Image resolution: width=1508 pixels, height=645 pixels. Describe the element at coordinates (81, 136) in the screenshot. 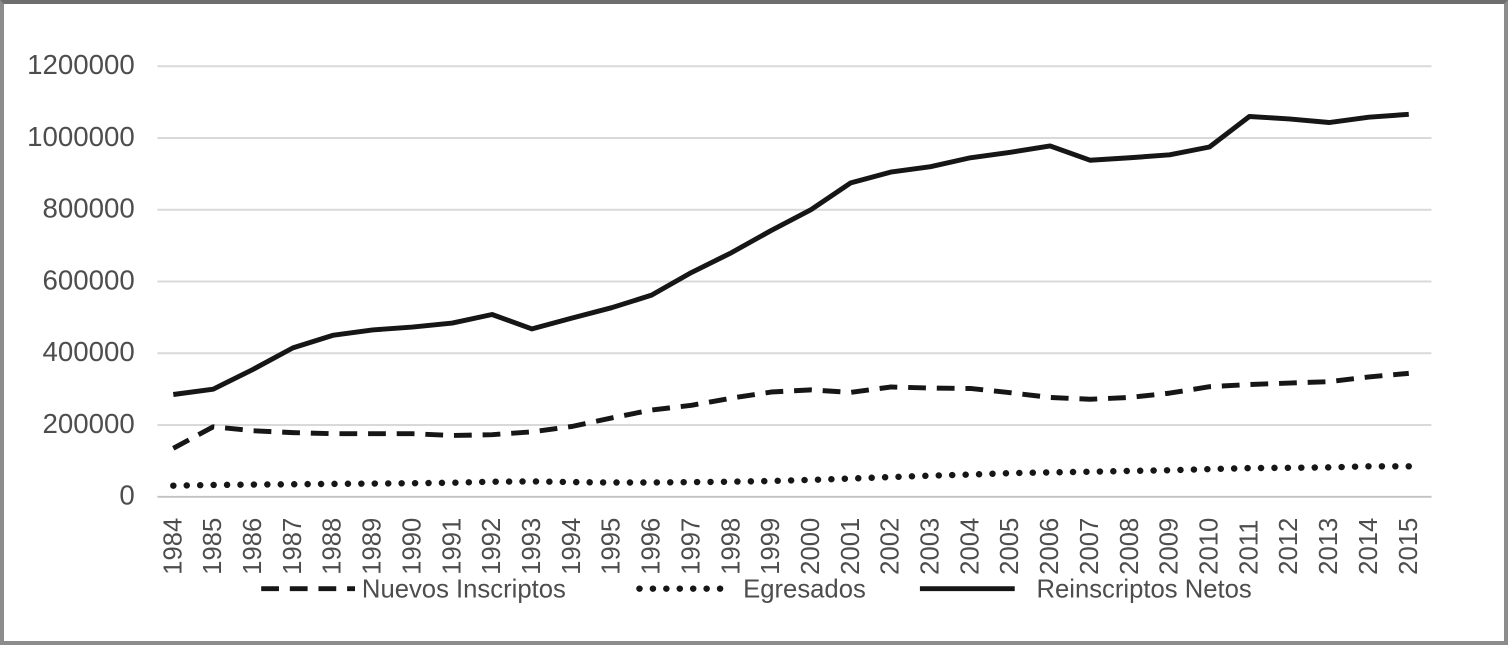

I see `y-axis-tick-label: 1000000` at that location.